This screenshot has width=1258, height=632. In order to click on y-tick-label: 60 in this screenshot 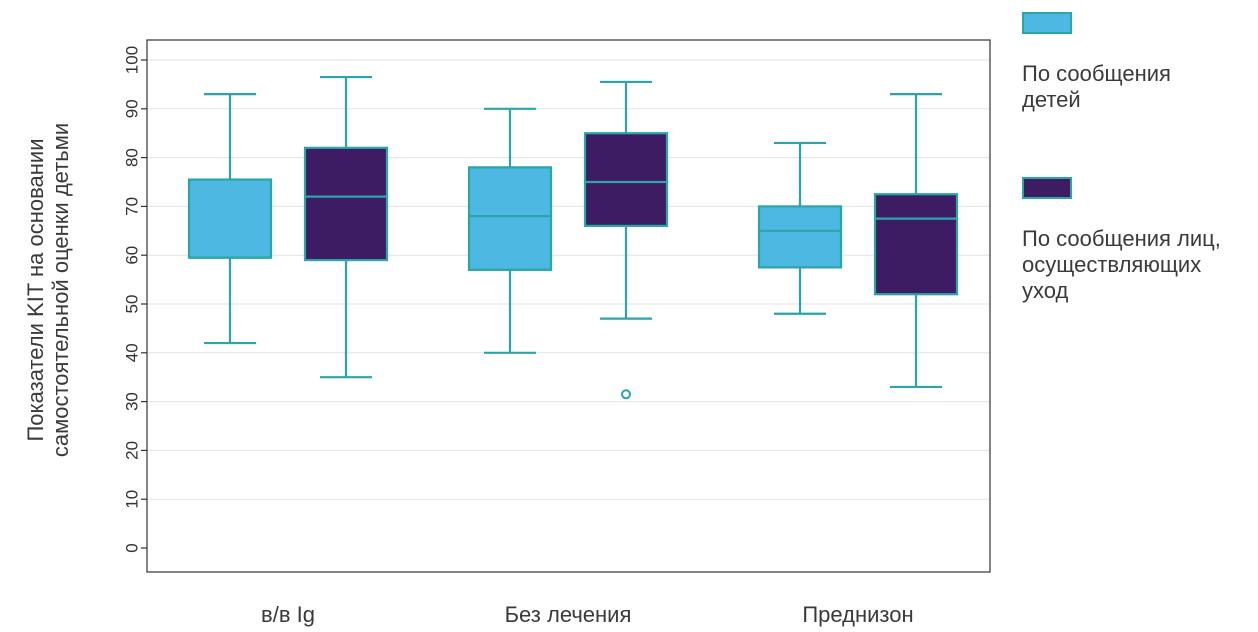, I will do `click(132, 255)`.